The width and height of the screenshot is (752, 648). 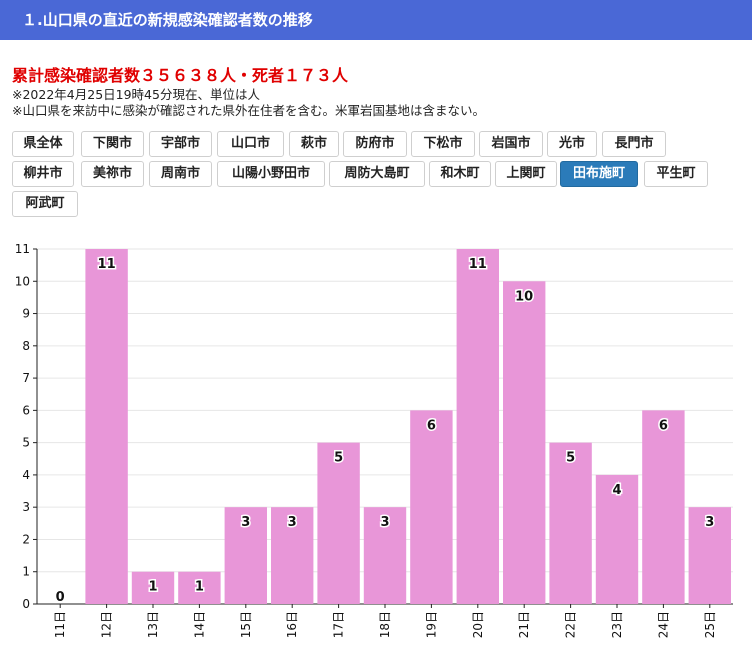 I want to click on y-tick-label: 9, so click(x=26, y=314).